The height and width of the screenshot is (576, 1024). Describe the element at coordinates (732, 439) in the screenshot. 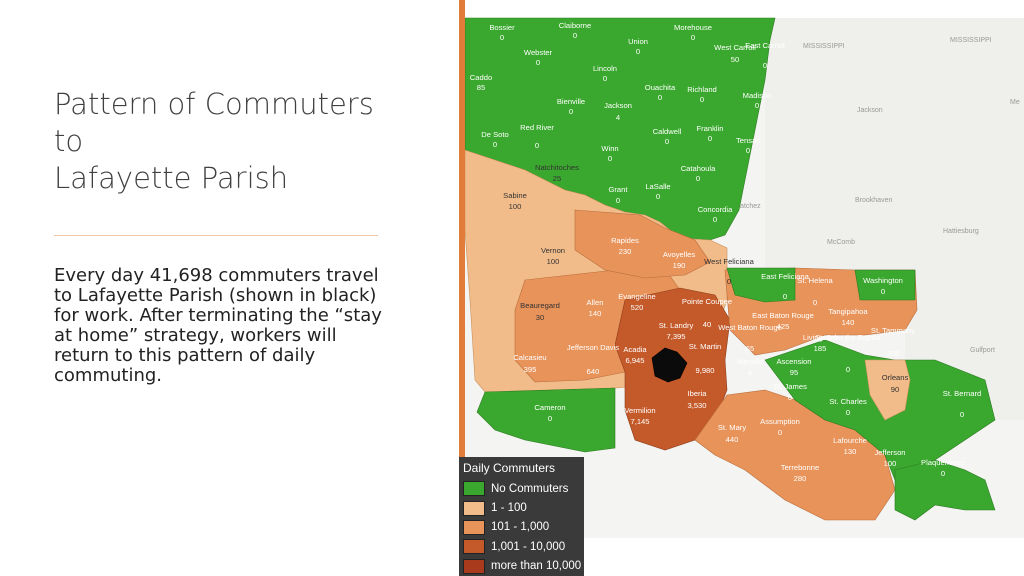

I see `parish-value: 440` at that location.